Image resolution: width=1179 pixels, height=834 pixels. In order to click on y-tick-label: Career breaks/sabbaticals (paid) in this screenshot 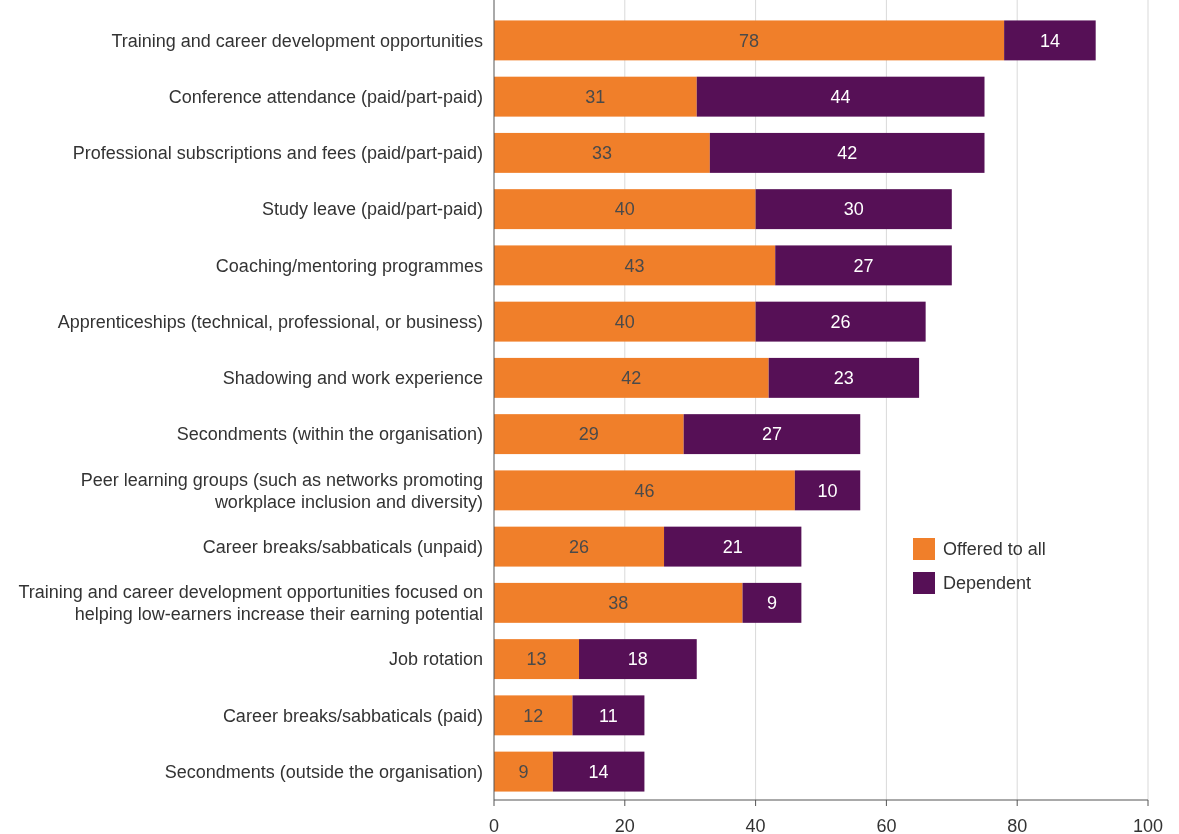, I will do `click(352, 715)`.